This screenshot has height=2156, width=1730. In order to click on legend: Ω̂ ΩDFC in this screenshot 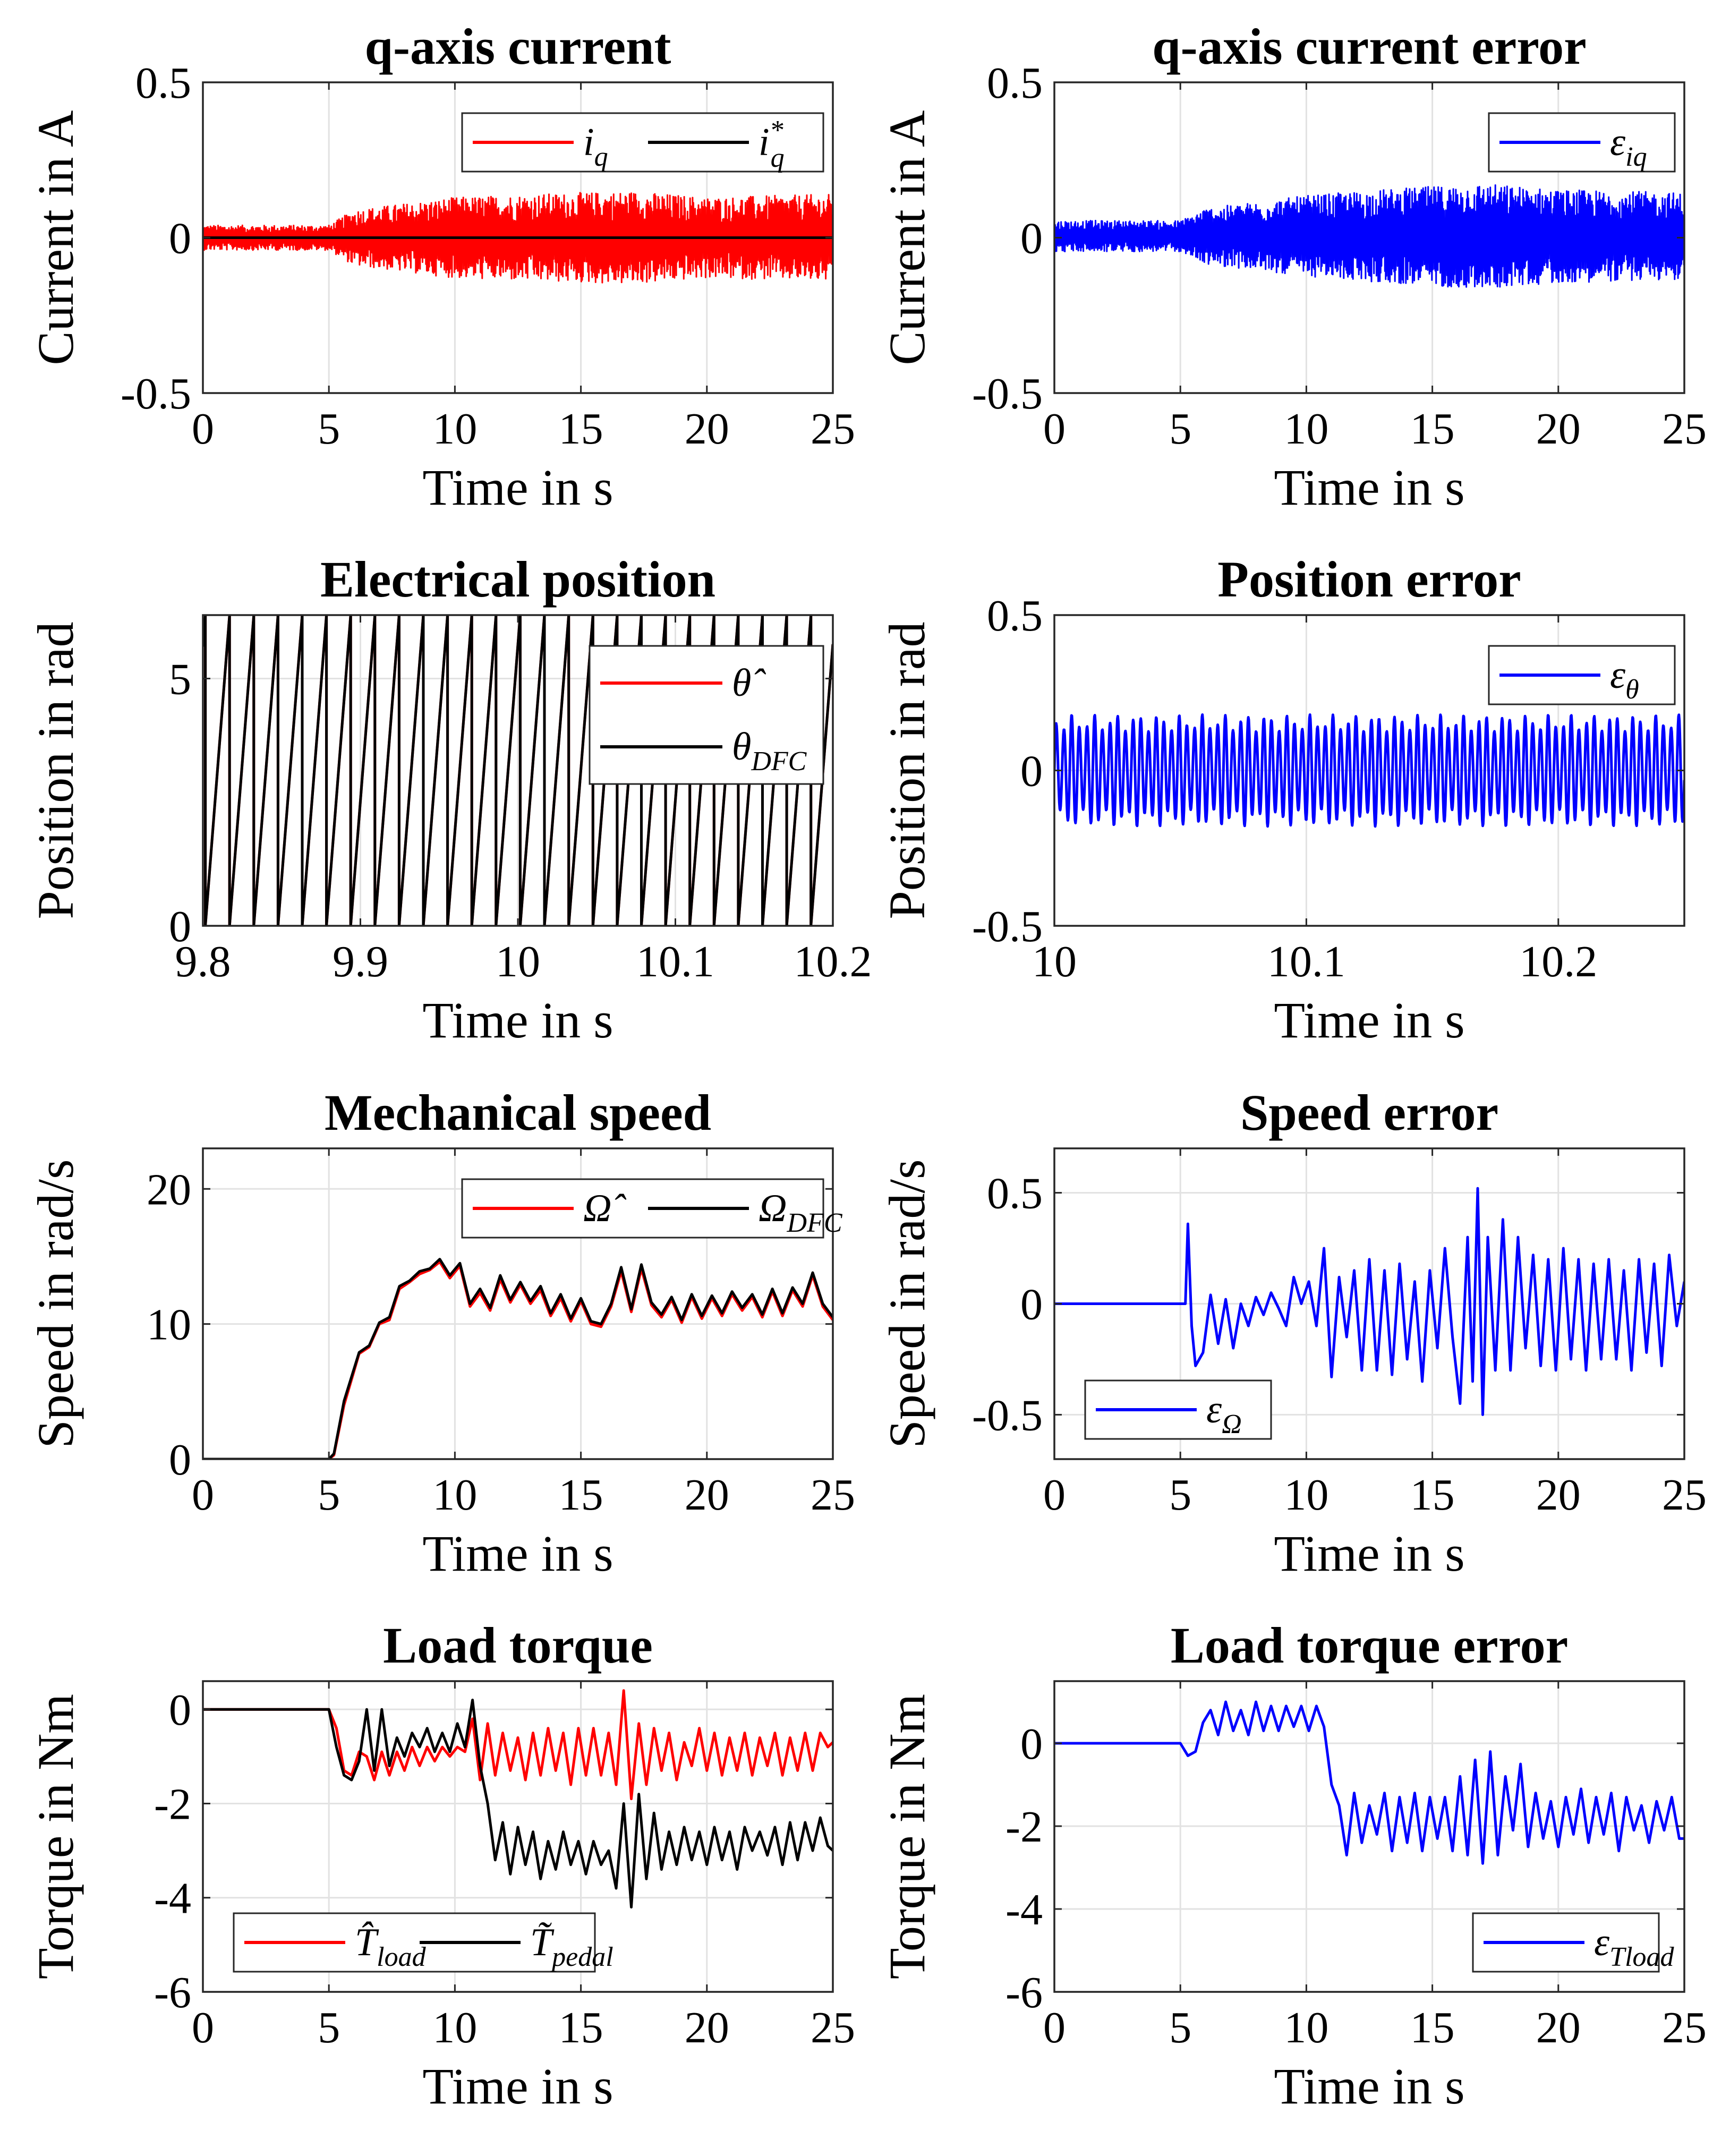, I will do `click(652, 1209)`.